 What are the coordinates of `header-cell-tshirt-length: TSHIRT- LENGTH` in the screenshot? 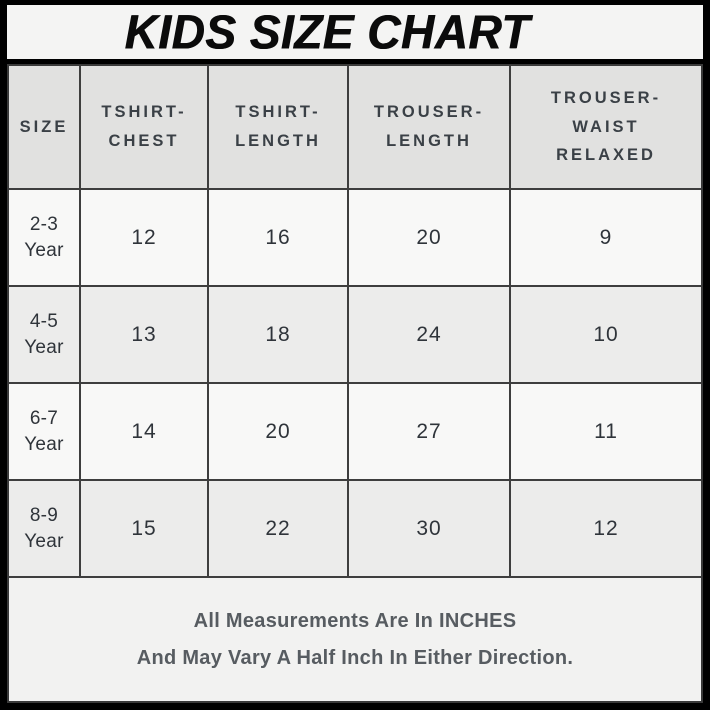 It's located at (278, 127).